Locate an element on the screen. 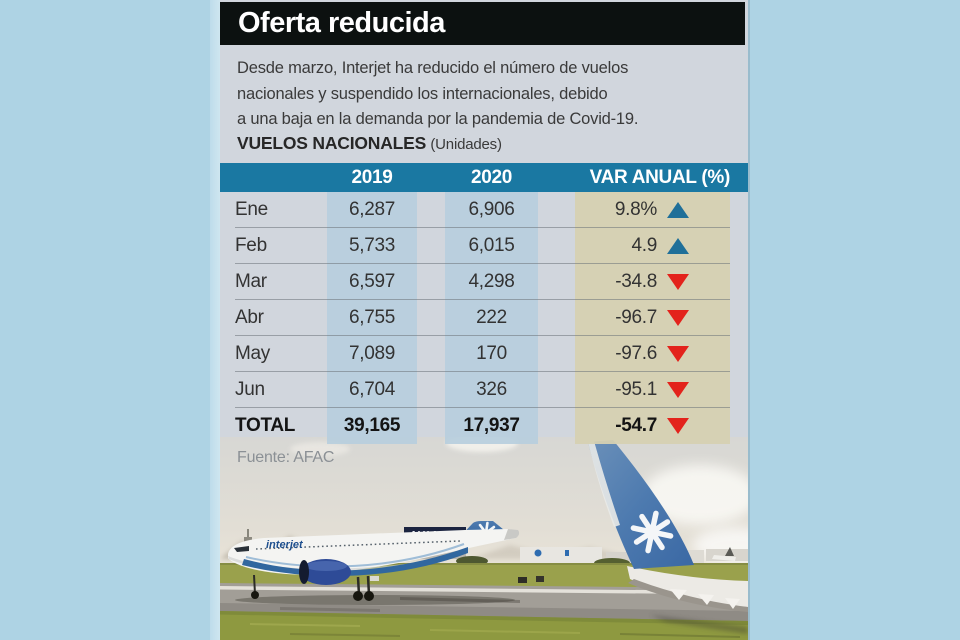  row-2019-value: 6,755 is located at coordinates (372, 317).